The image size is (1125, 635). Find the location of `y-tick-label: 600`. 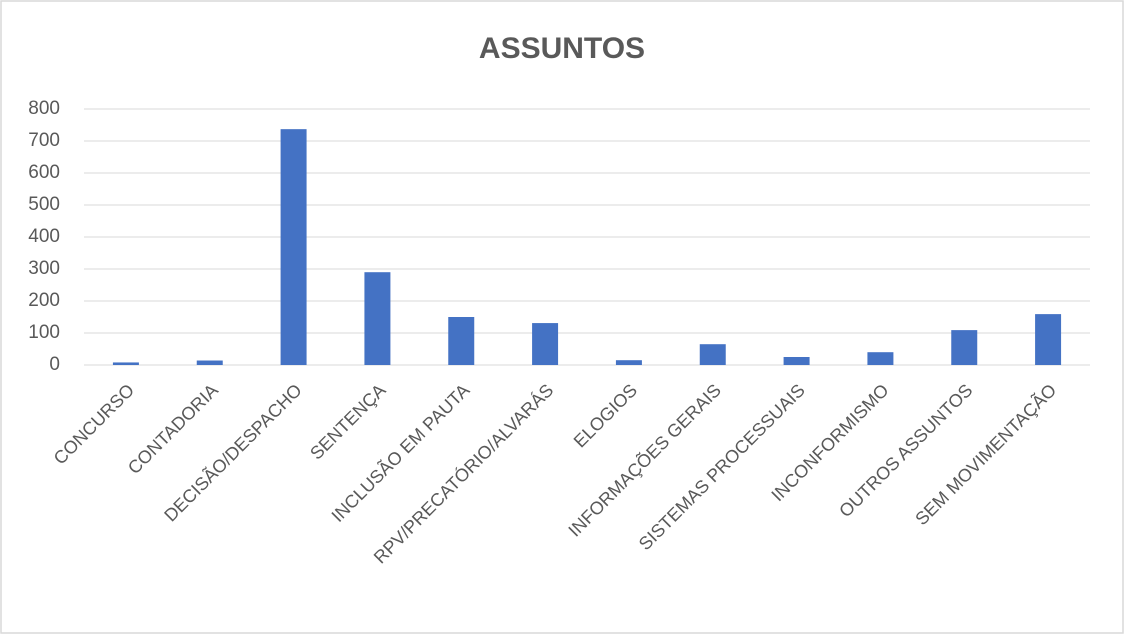

y-tick-label: 600 is located at coordinates (44, 172).